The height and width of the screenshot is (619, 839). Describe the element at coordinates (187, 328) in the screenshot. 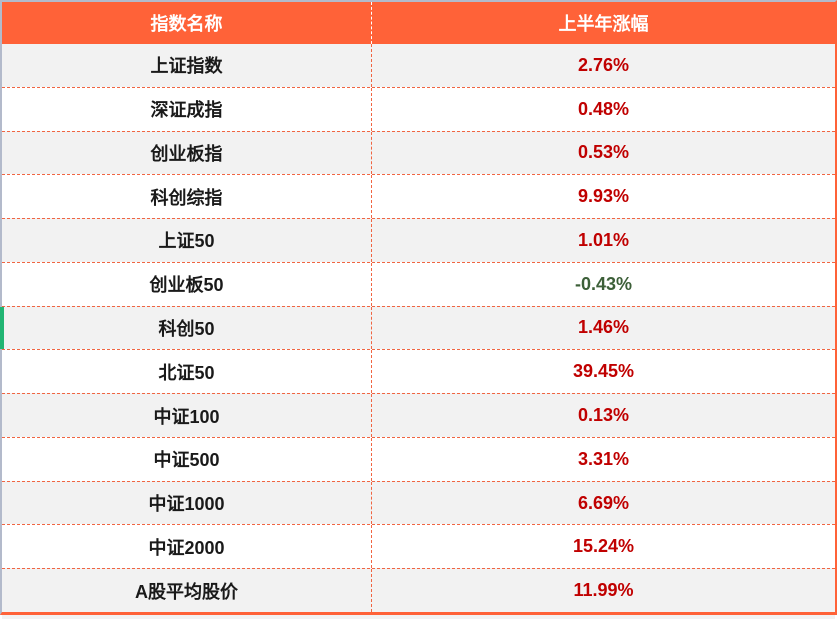

I see `index-name: 科创50` at that location.